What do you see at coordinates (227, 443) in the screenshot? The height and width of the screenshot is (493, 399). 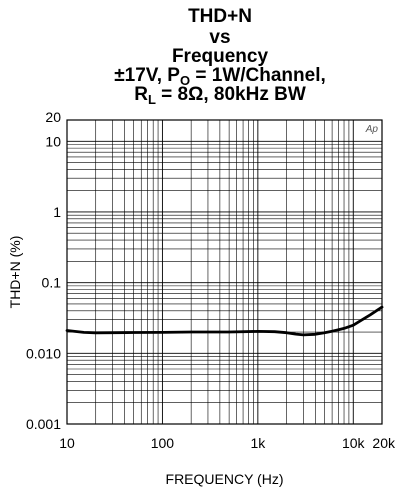 I see `x-tick-labels: 10 100 1k 10k 20k` at bounding box center [227, 443].